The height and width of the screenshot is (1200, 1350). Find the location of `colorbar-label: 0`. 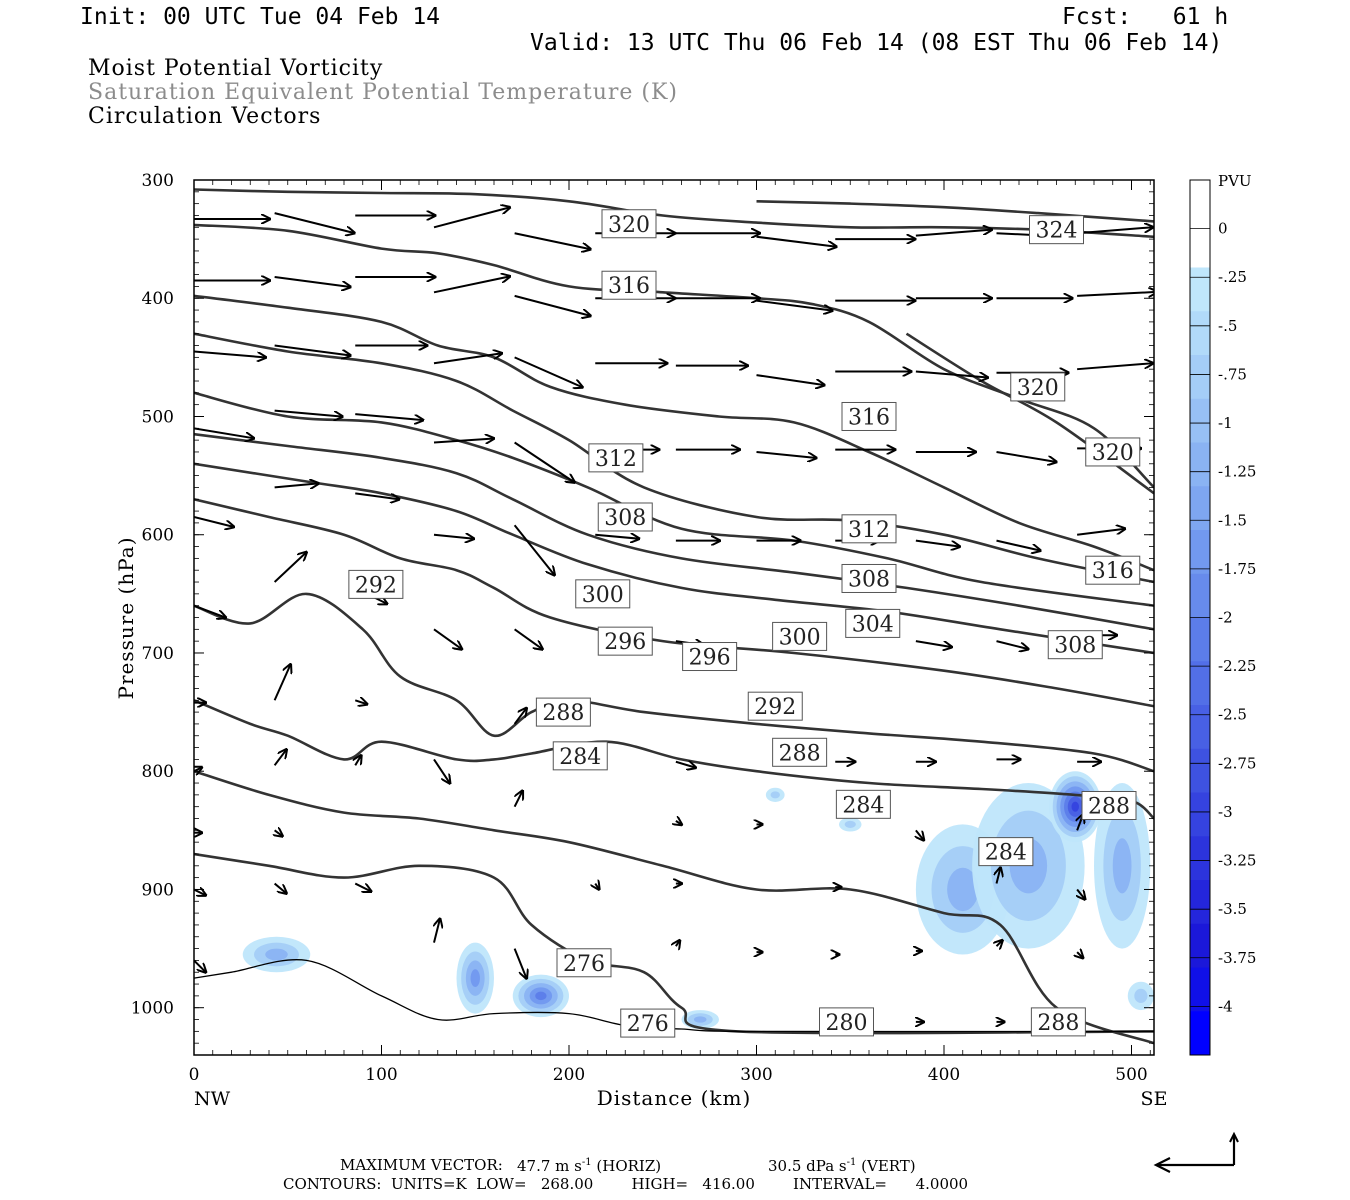

colorbar-label: 0 is located at coordinates (1223, 229).